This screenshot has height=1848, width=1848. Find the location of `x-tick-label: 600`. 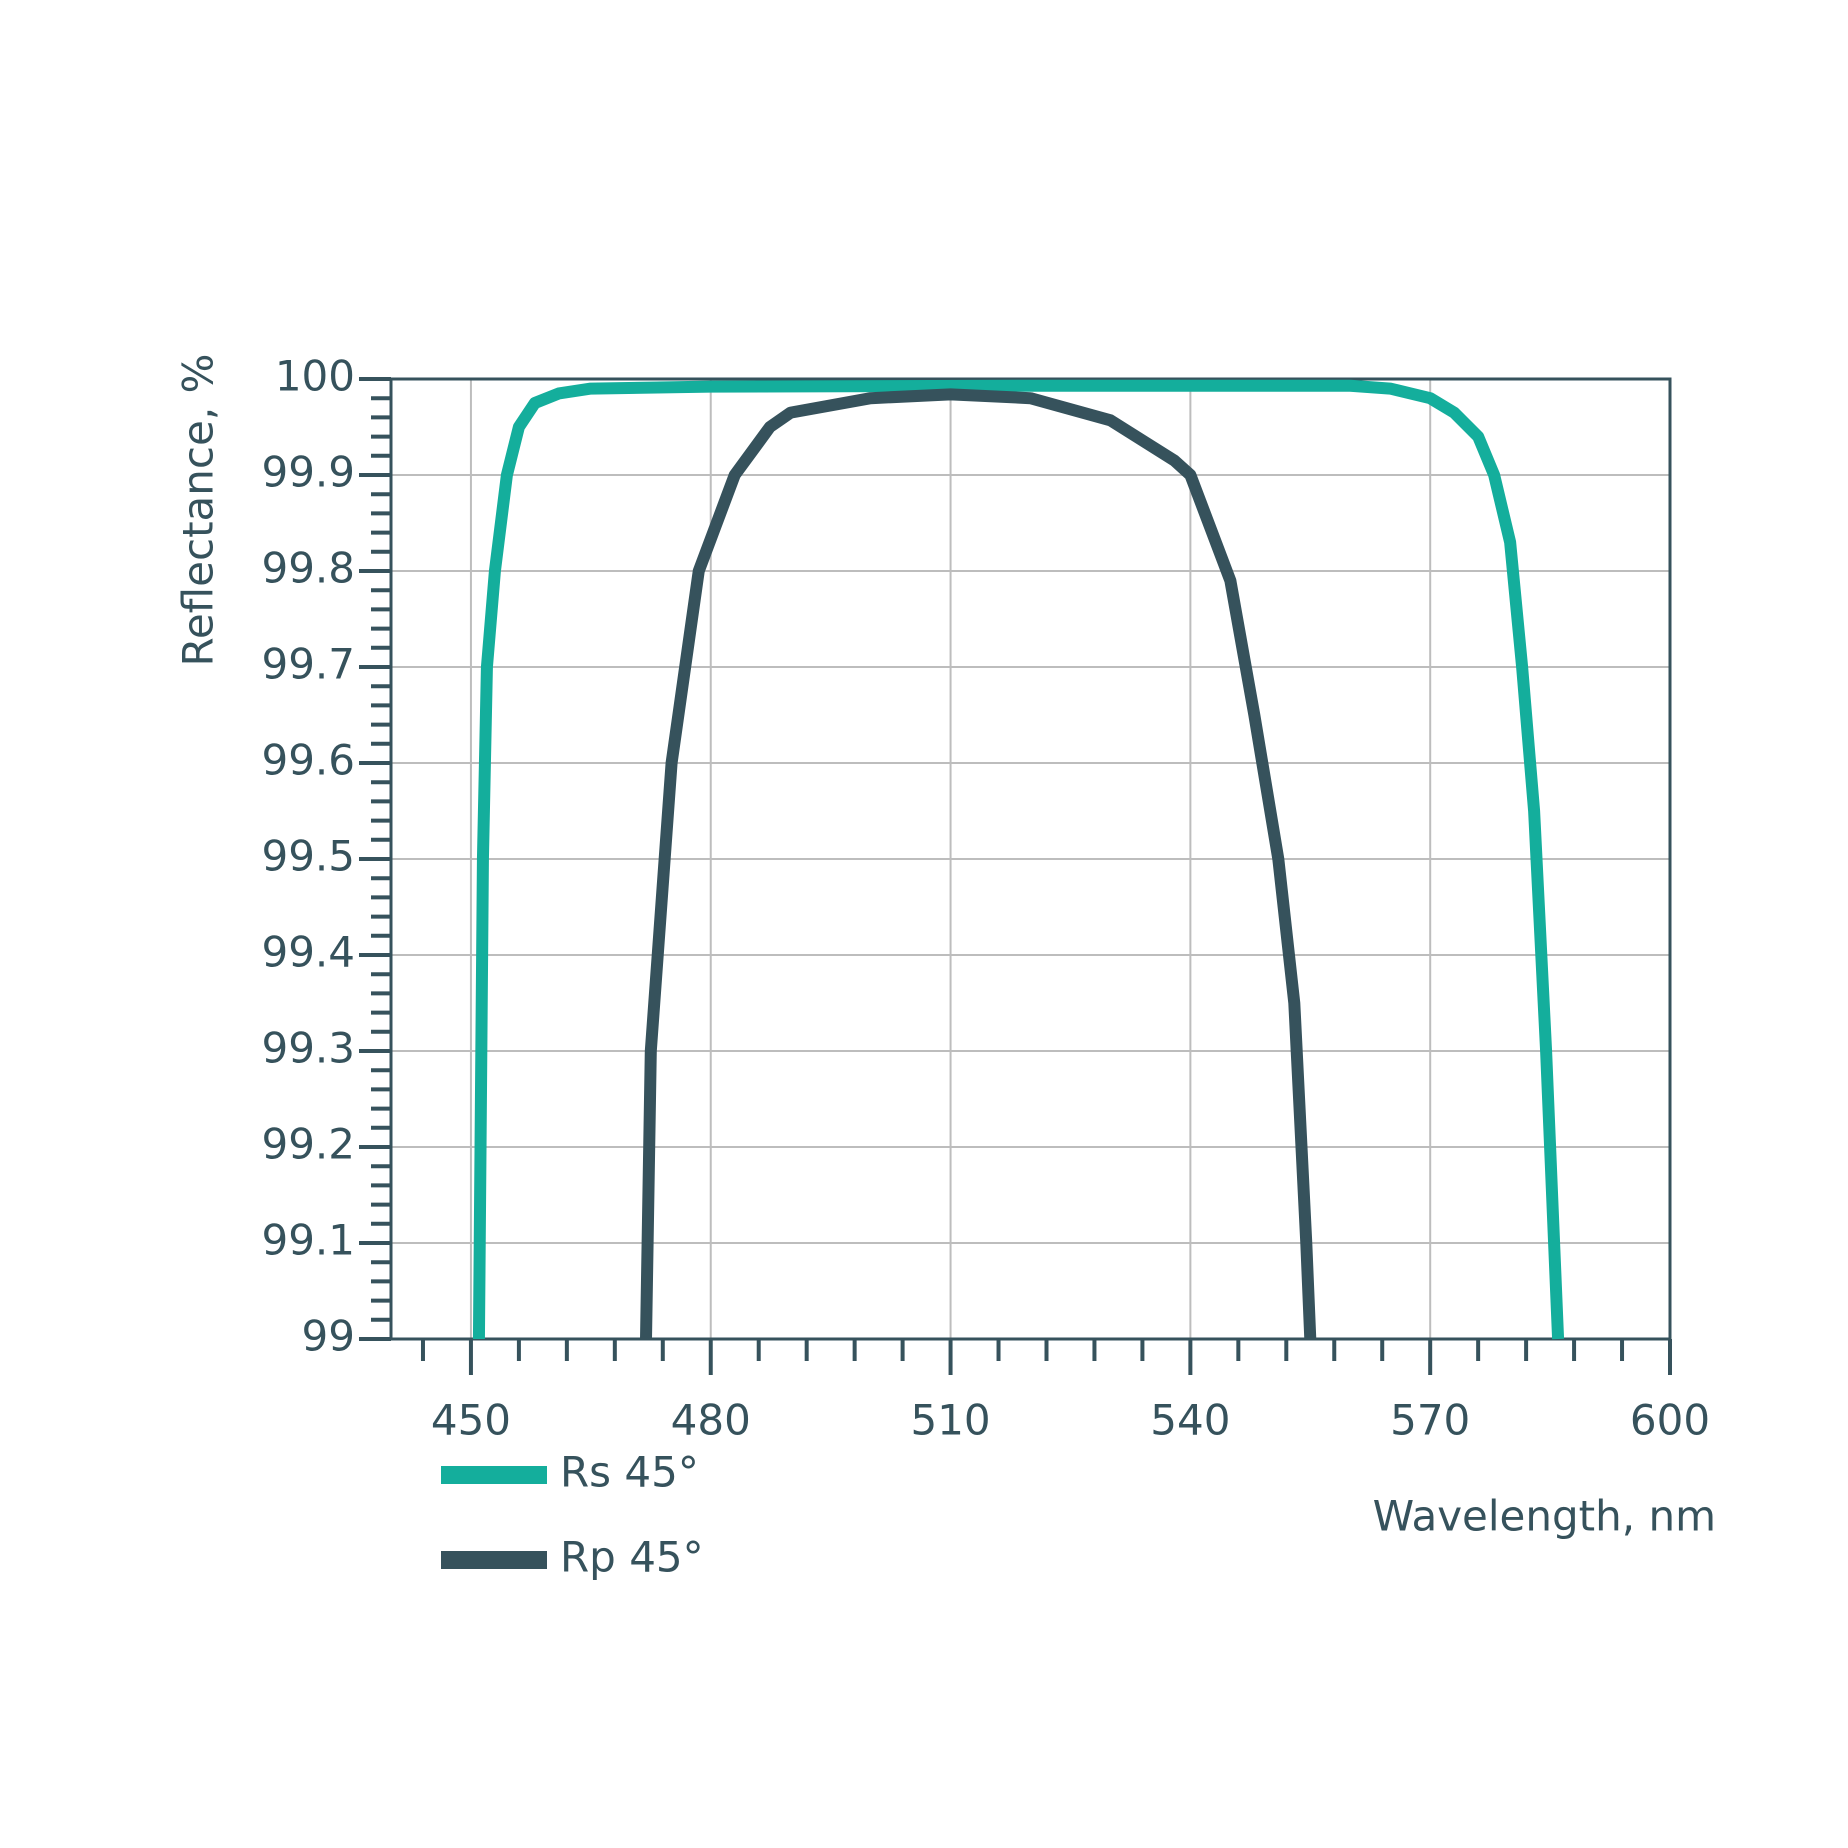

x-tick-label: 600 is located at coordinates (1670, 1420).